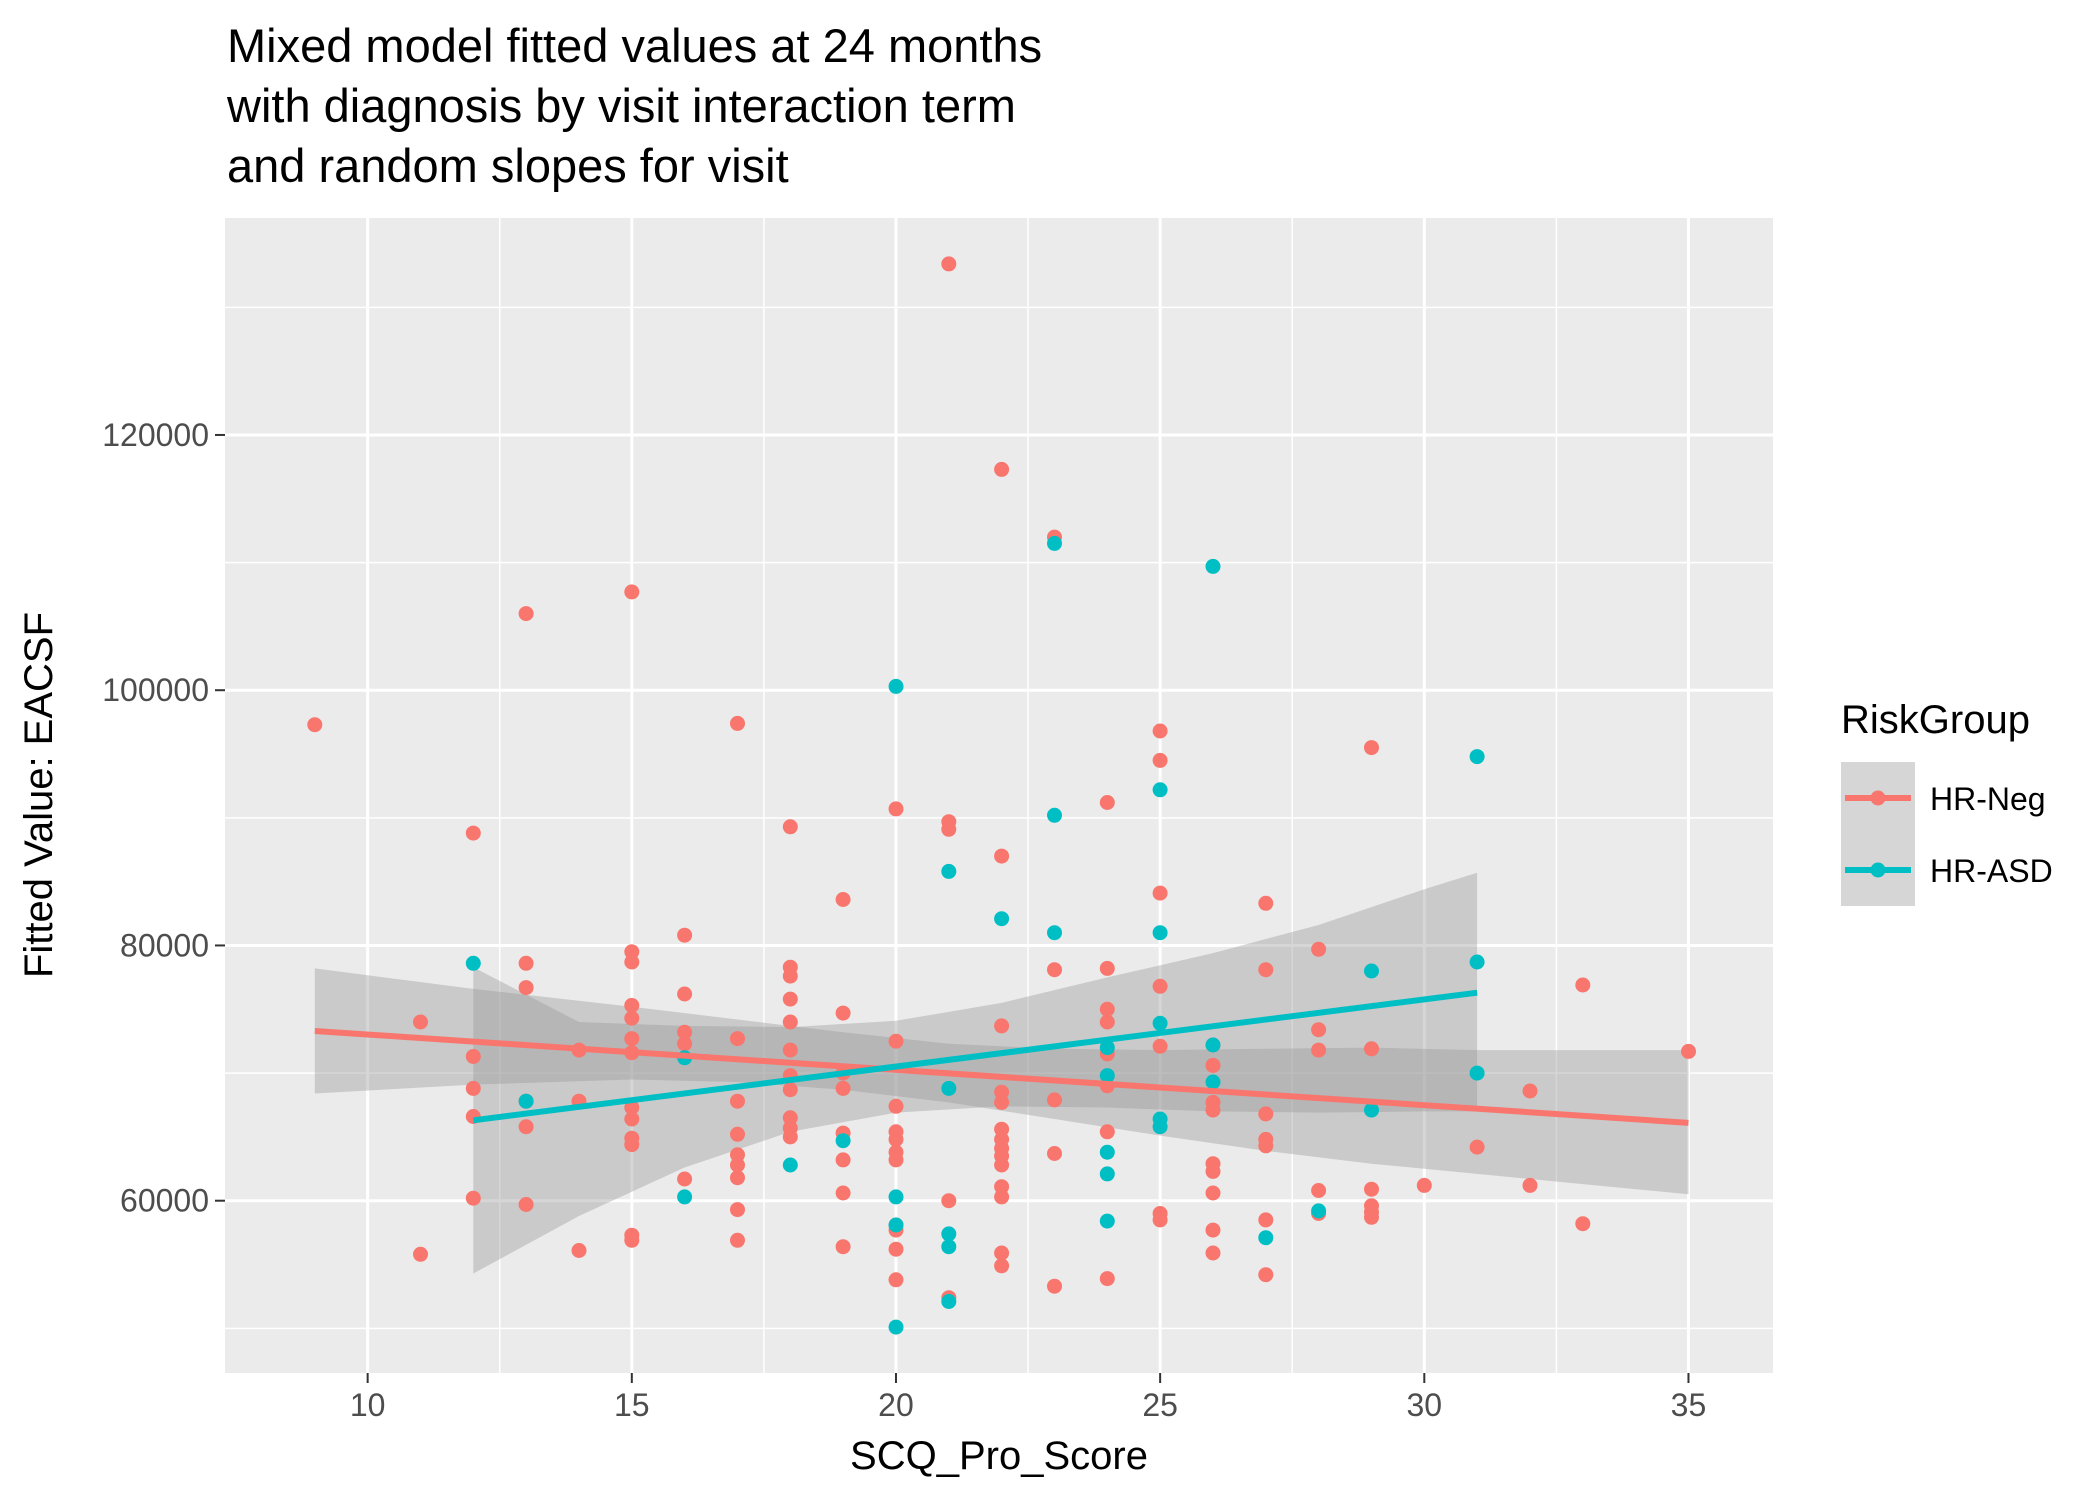 Image resolution: width=2100 pixels, height=1504 pixels. I want to click on y-tick-label: 120000, so click(155, 435).